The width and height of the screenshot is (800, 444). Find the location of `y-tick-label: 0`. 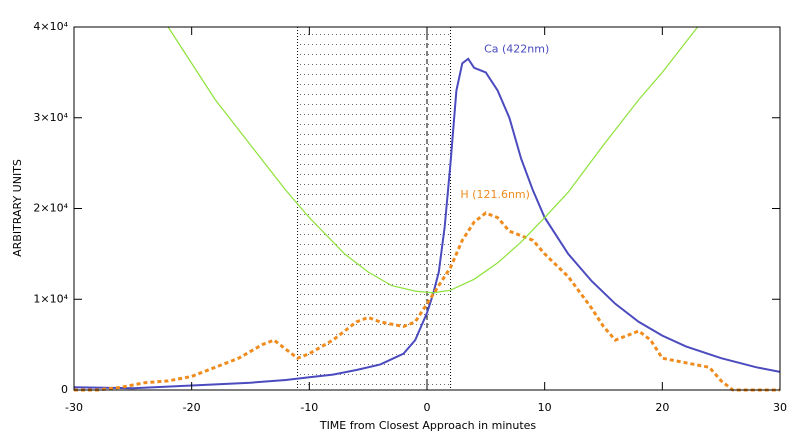

y-tick-label: 0 is located at coordinates (64, 389).